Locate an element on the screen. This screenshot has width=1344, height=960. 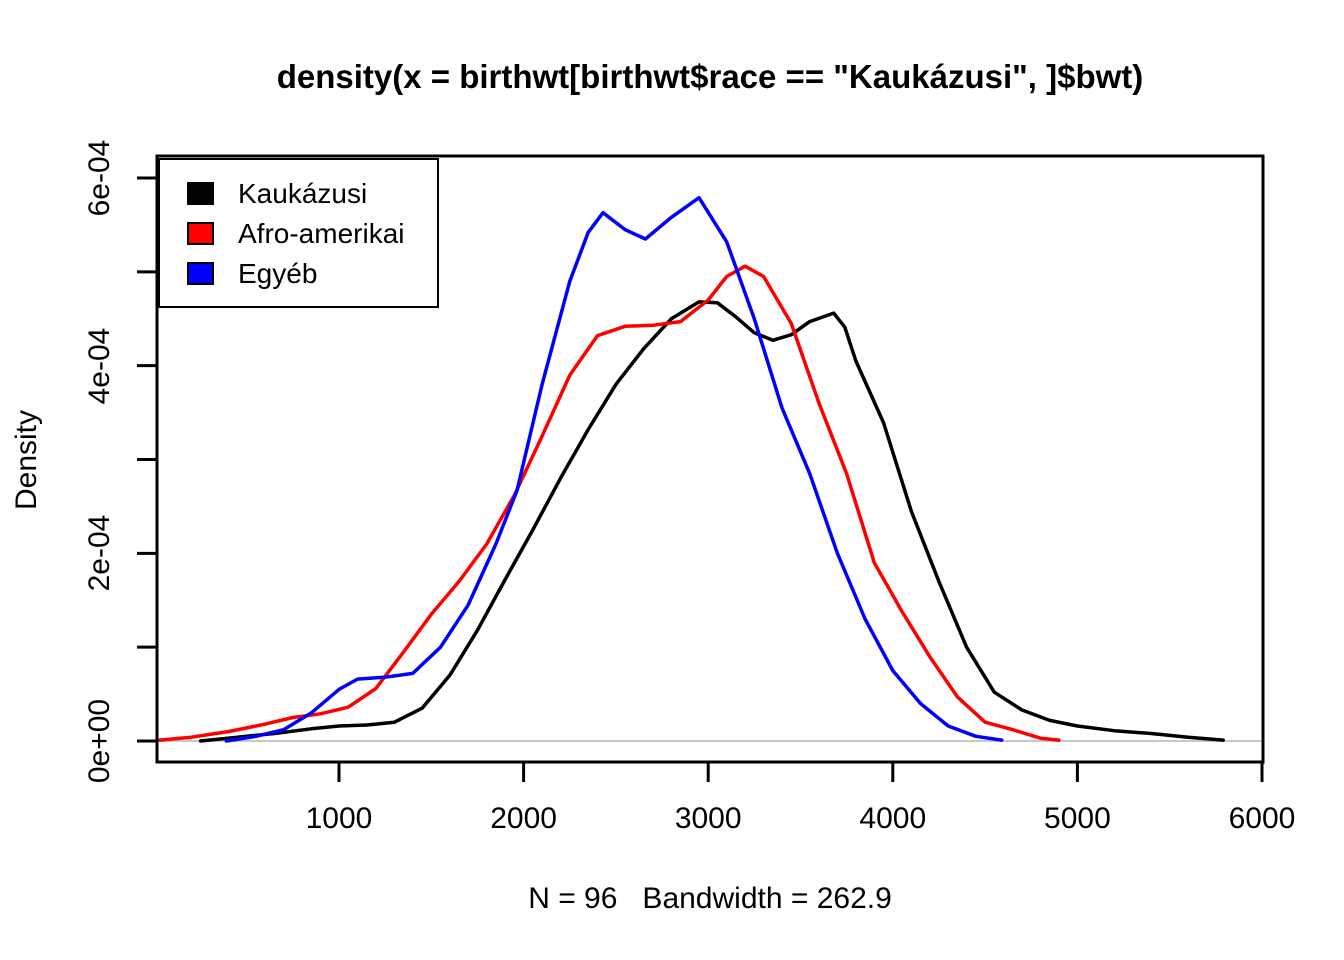
x-tick-label-1000: 1000 is located at coordinates (339, 818).